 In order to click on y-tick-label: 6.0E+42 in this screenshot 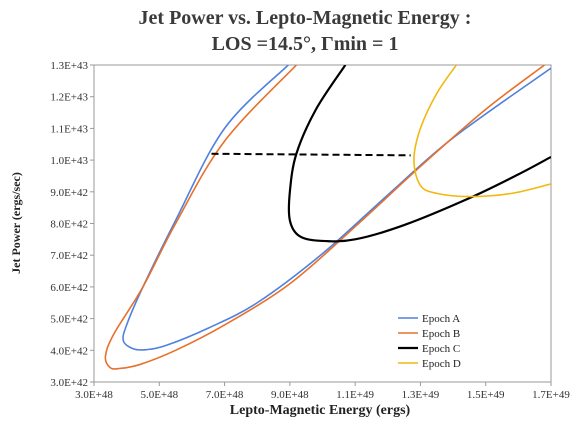, I will do `click(69, 288)`.